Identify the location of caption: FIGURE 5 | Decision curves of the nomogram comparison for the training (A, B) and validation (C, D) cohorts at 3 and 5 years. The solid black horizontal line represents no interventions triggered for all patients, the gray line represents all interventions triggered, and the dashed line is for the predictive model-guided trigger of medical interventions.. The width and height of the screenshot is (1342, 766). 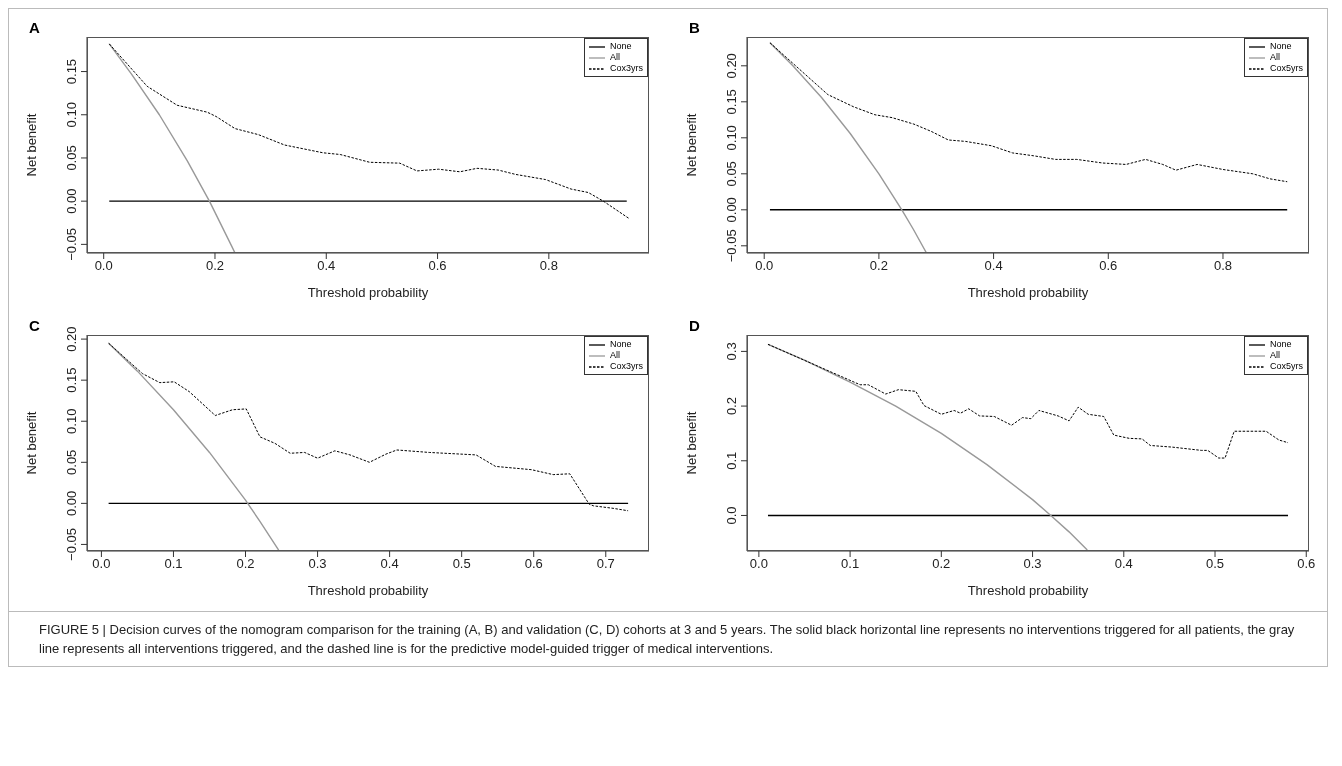
(667, 639).